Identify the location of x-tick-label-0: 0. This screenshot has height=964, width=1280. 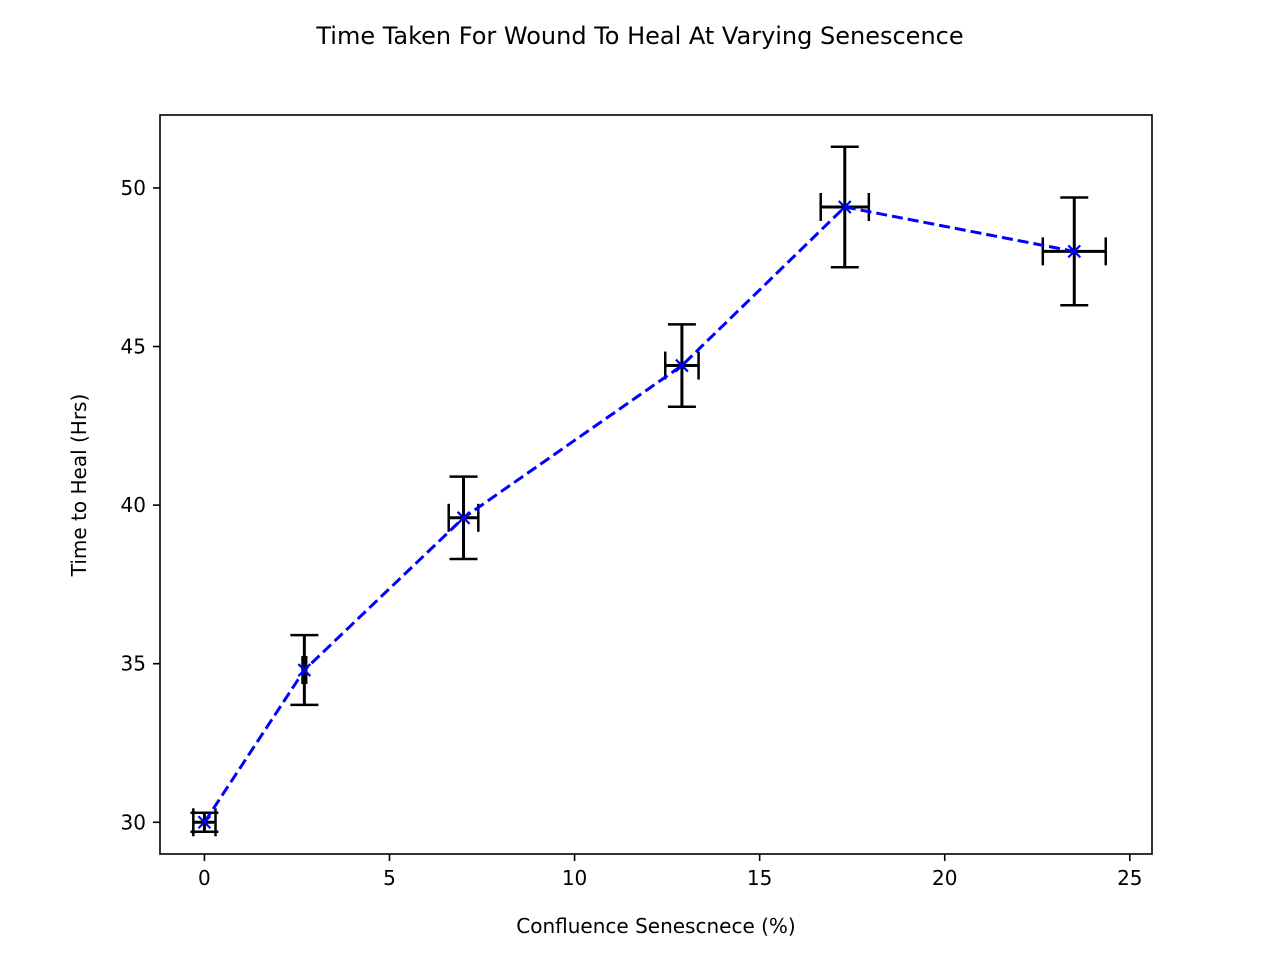
(204, 878).